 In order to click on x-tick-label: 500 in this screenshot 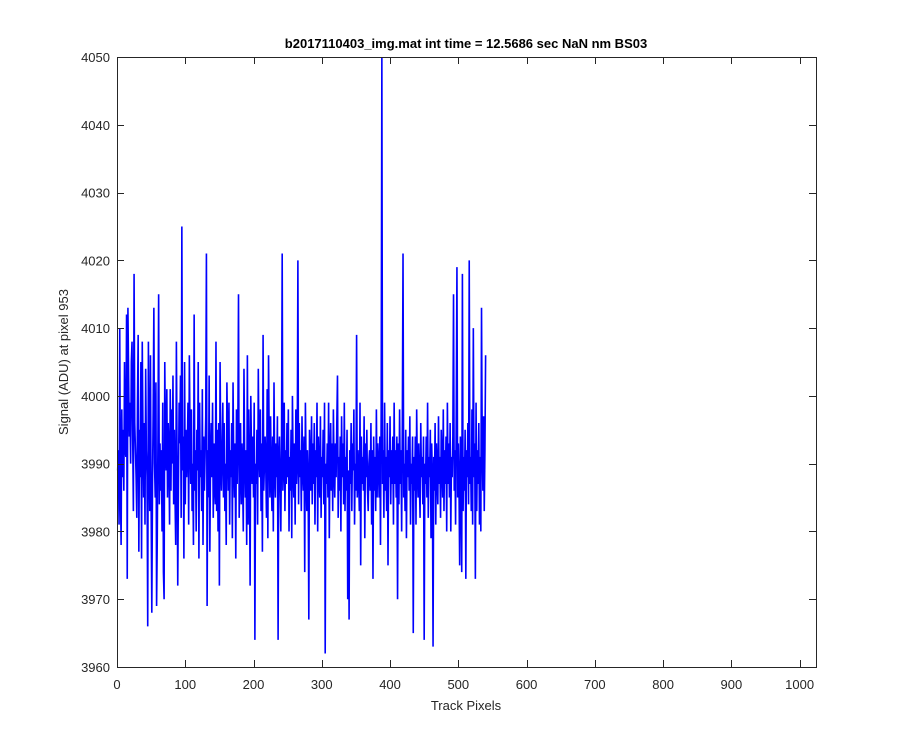, I will do `click(458, 684)`.